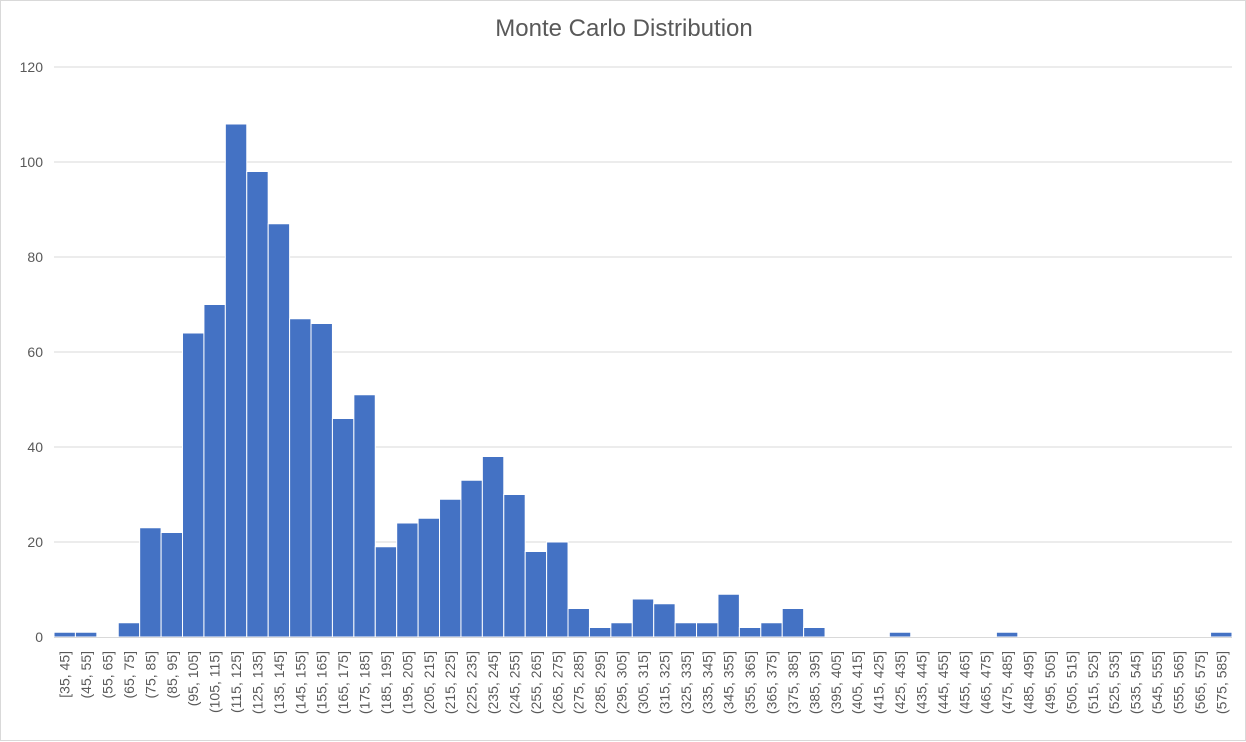  What do you see at coordinates (193, 678) in the screenshot?
I see `x-tick-label: (95, 105]` at bounding box center [193, 678].